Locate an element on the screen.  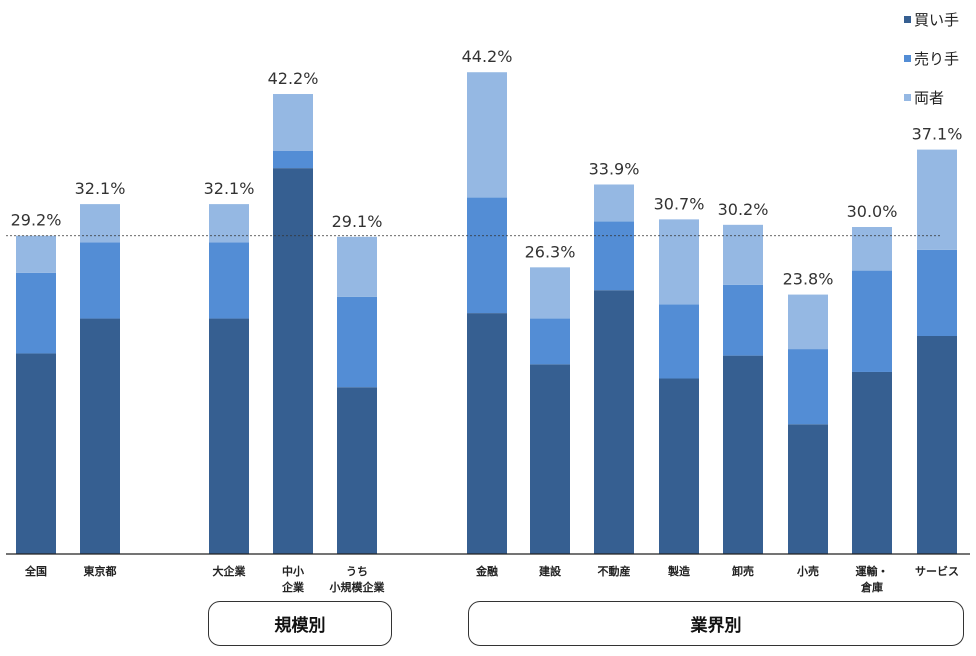
category-label-5: 金融 is located at coordinates (486, 571).